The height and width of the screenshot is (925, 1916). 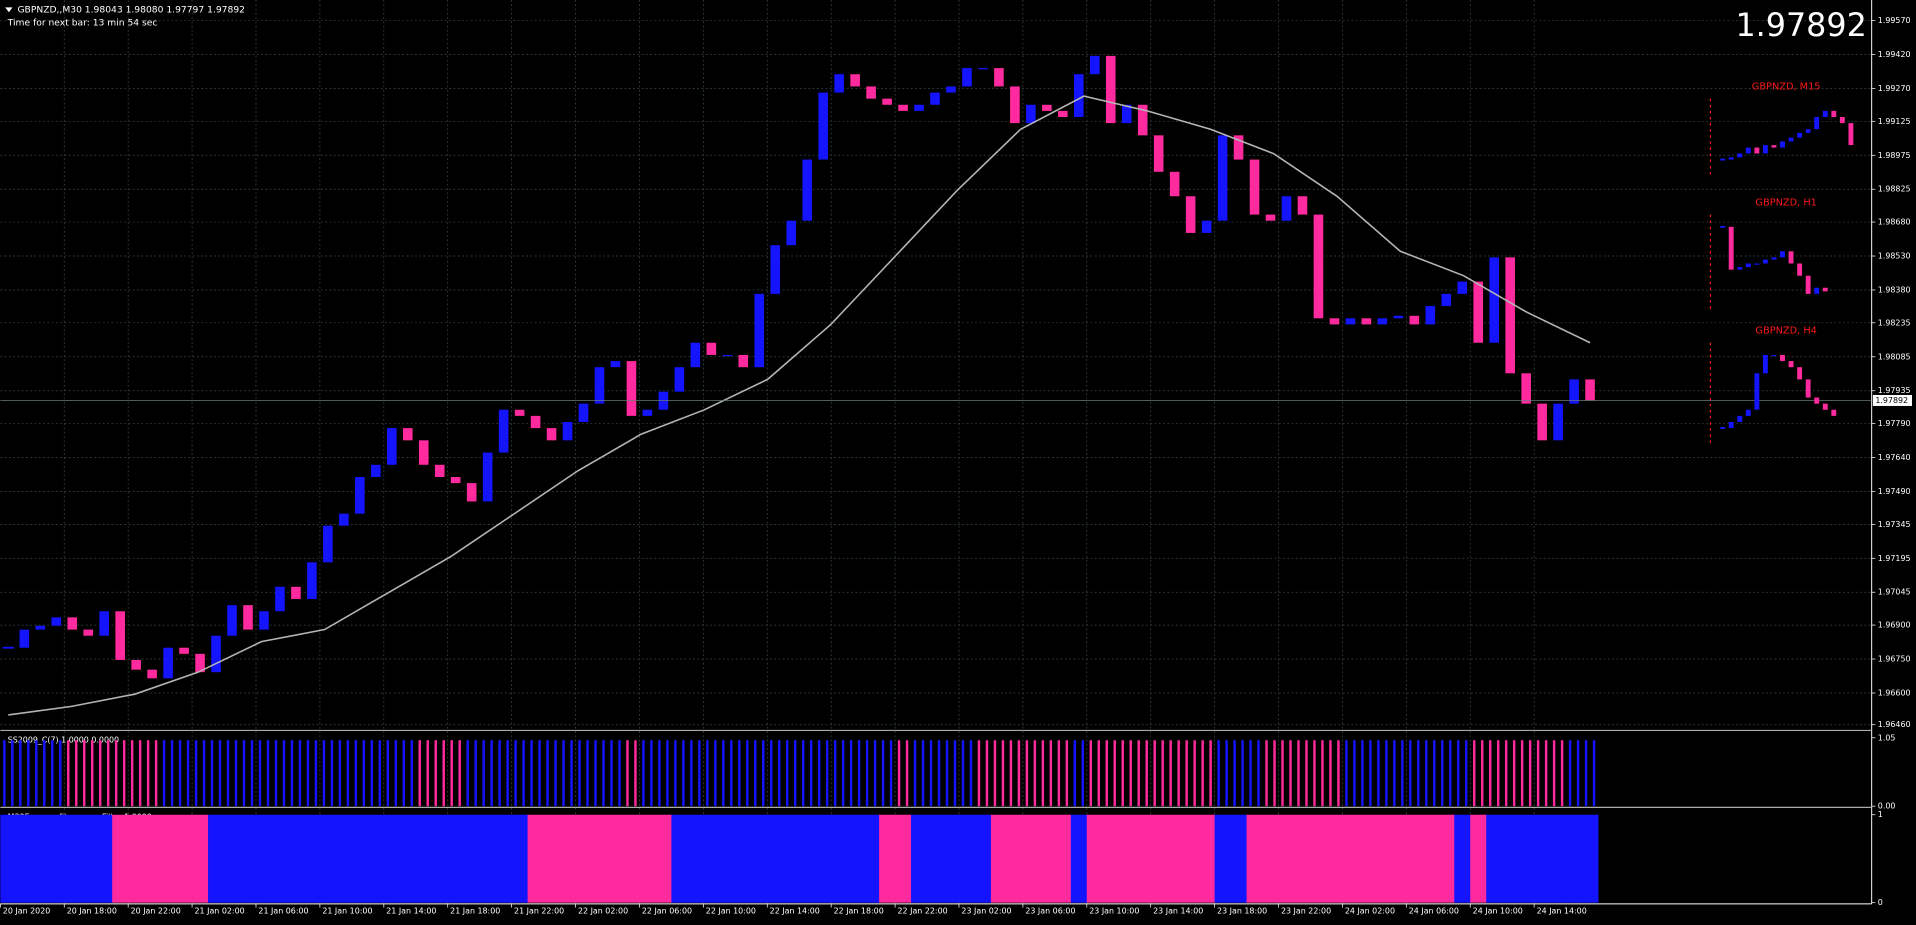 What do you see at coordinates (63, 740) in the screenshot?
I see `panel-title: SS2009_C(7) 1.0000 0.0000` at bounding box center [63, 740].